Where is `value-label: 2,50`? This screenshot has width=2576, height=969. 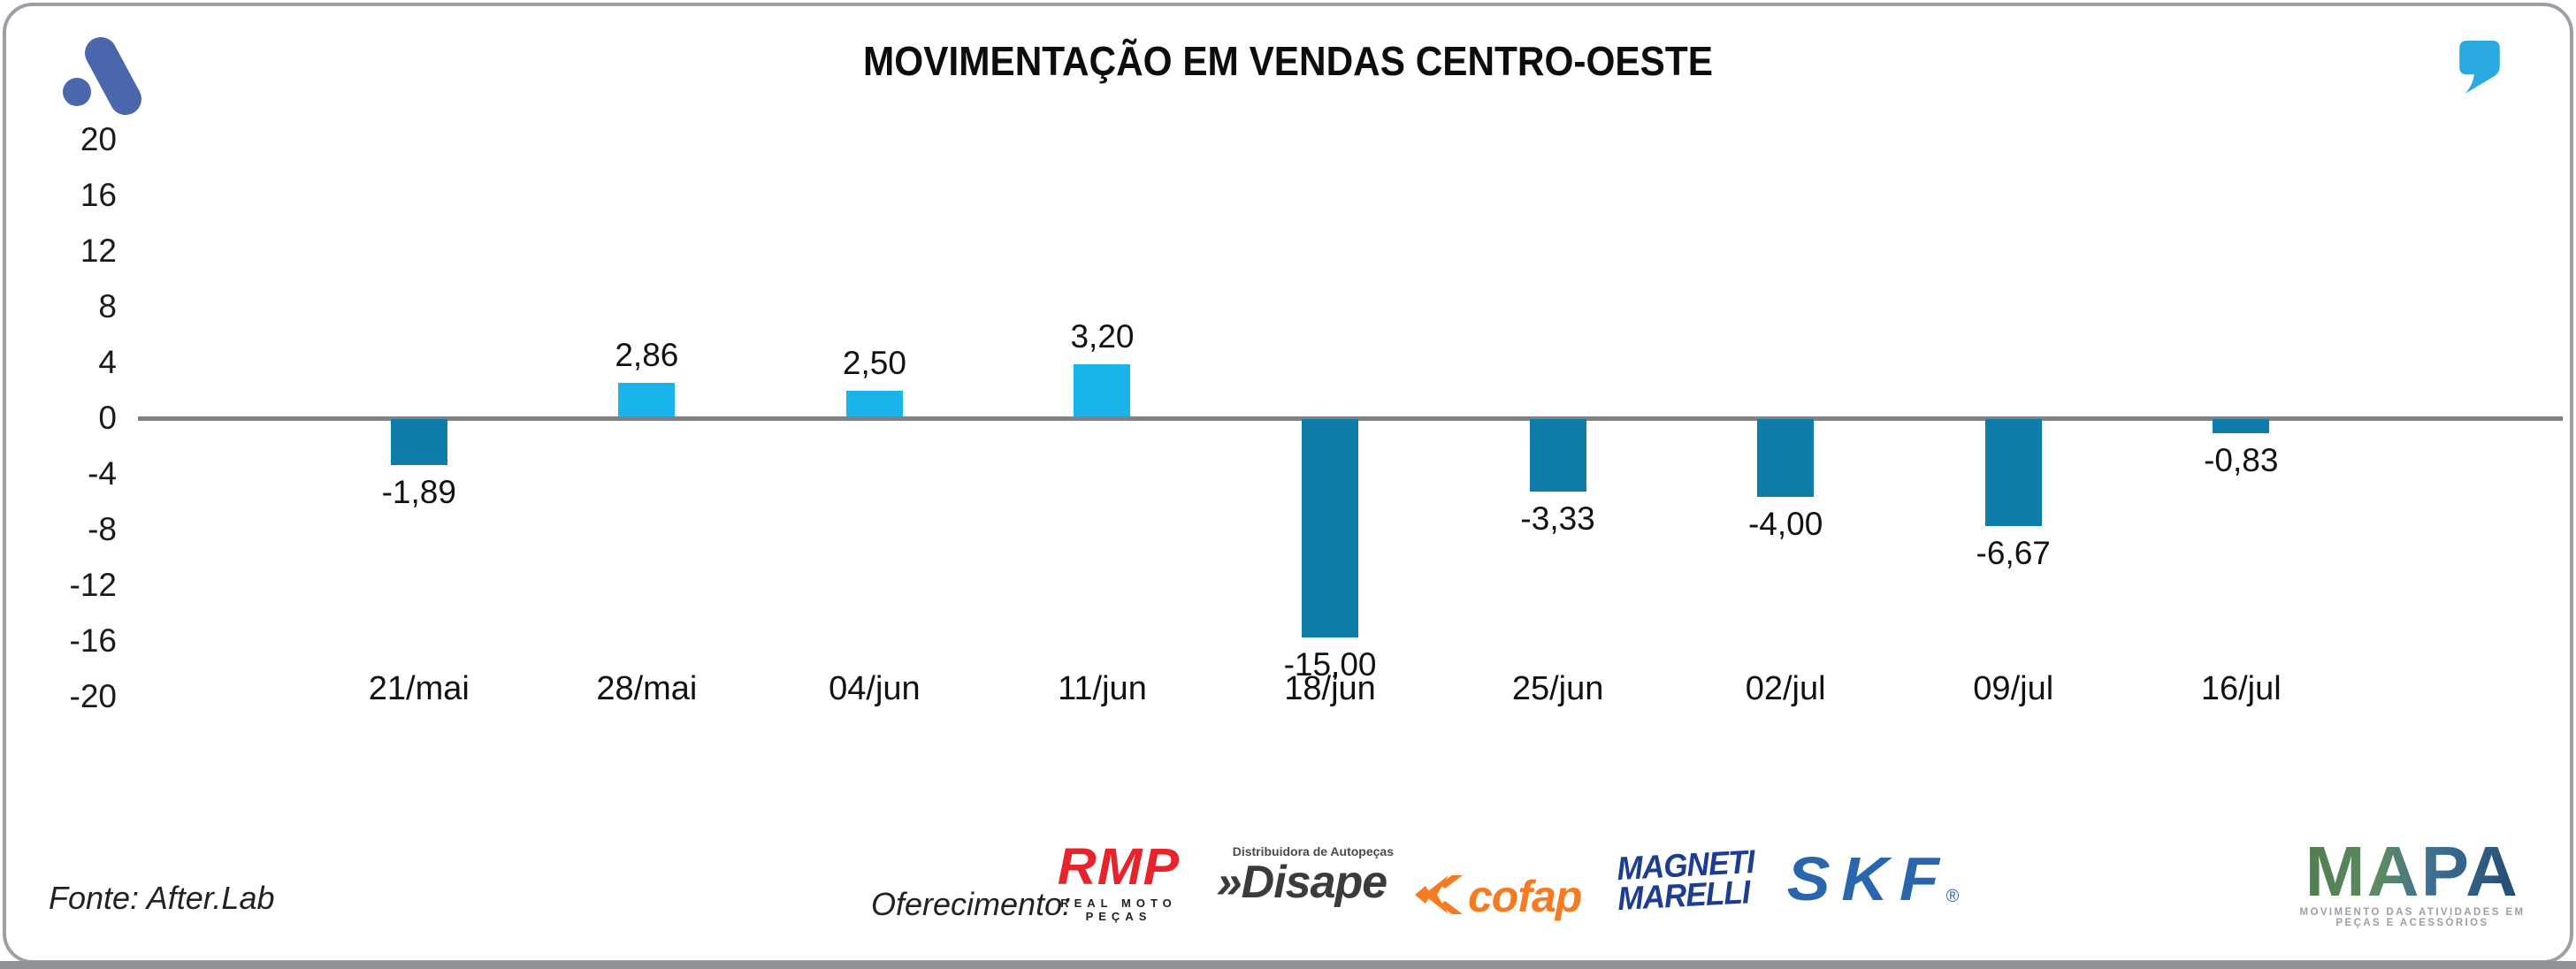
value-label: 2,50 is located at coordinates (874, 363).